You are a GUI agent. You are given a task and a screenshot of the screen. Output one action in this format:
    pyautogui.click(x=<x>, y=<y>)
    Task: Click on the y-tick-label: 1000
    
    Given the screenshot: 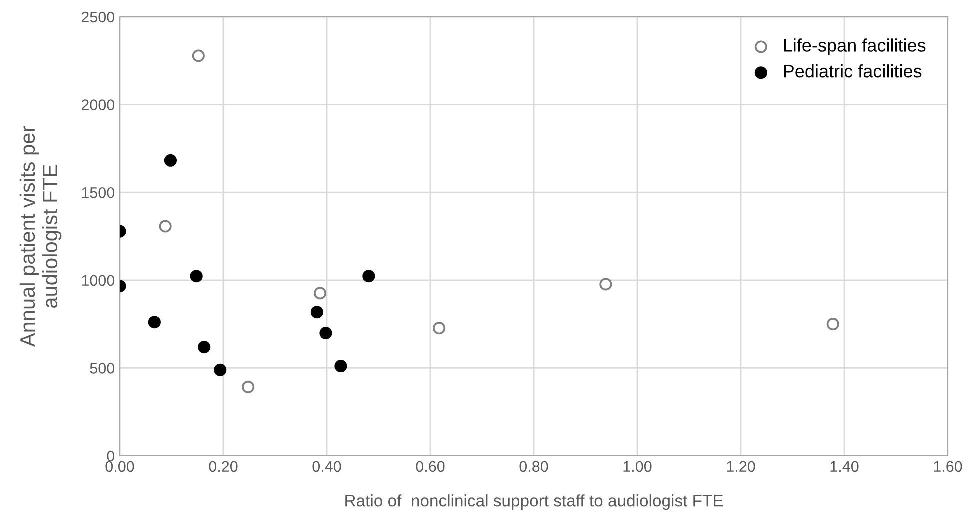 What is the action you would take?
    pyautogui.click(x=98, y=280)
    